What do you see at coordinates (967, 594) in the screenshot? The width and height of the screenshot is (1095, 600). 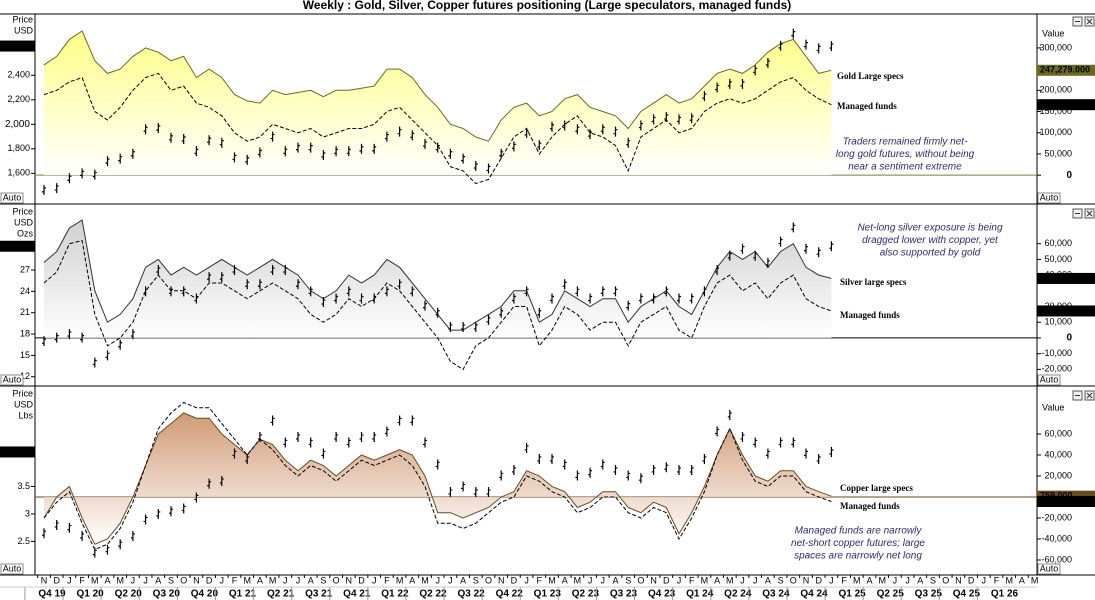 I see `quarter-label: Q4 25` at bounding box center [967, 594].